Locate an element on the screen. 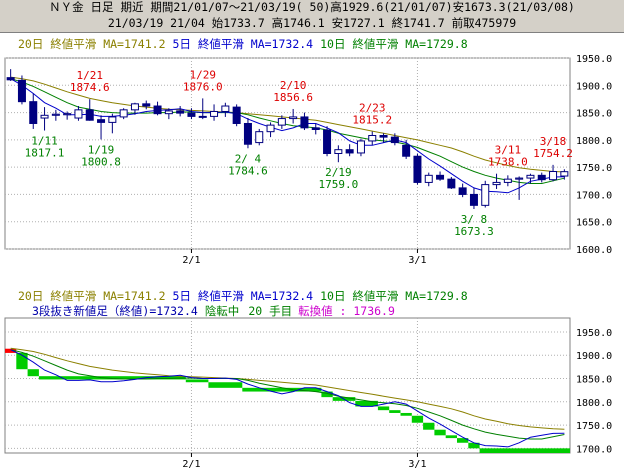 The height and width of the screenshot is (473, 624). annotation-date: 2/10 is located at coordinates (293, 85).